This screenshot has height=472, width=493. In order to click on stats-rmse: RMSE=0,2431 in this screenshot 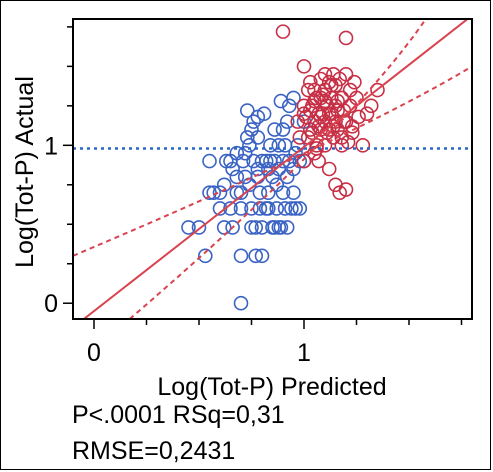, I will do `click(154, 451)`.